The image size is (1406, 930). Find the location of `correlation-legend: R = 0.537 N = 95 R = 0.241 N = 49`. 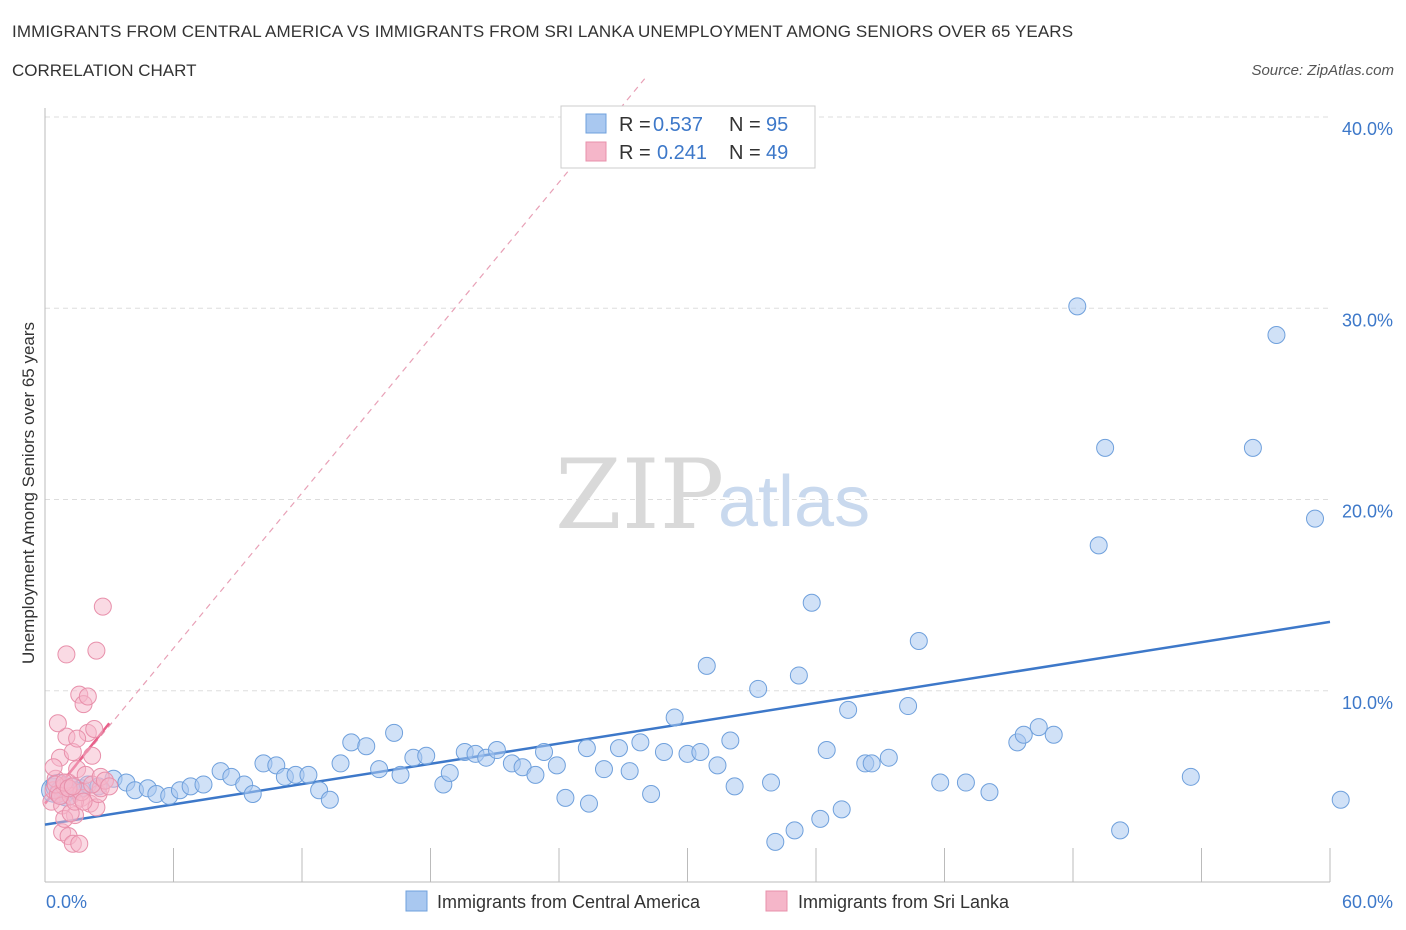

correlation-legend: R = 0.537 N = 95 R = 0.241 N = 49 is located at coordinates (688, 137).